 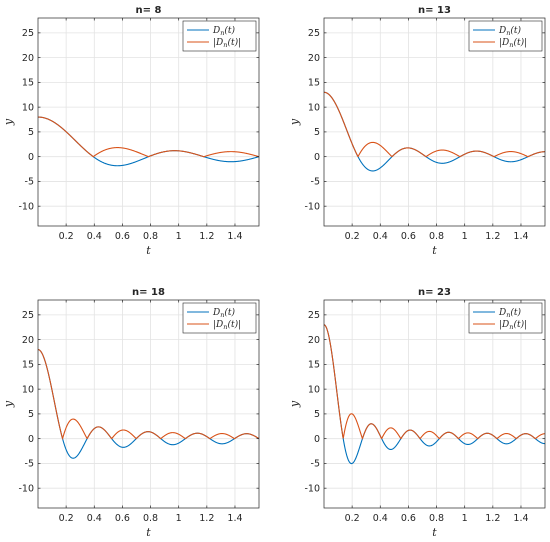 What do you see at coordinates (434, 292) in the screenshot?
I see `chart-title: n= 23` at bounding box center [434, 292].